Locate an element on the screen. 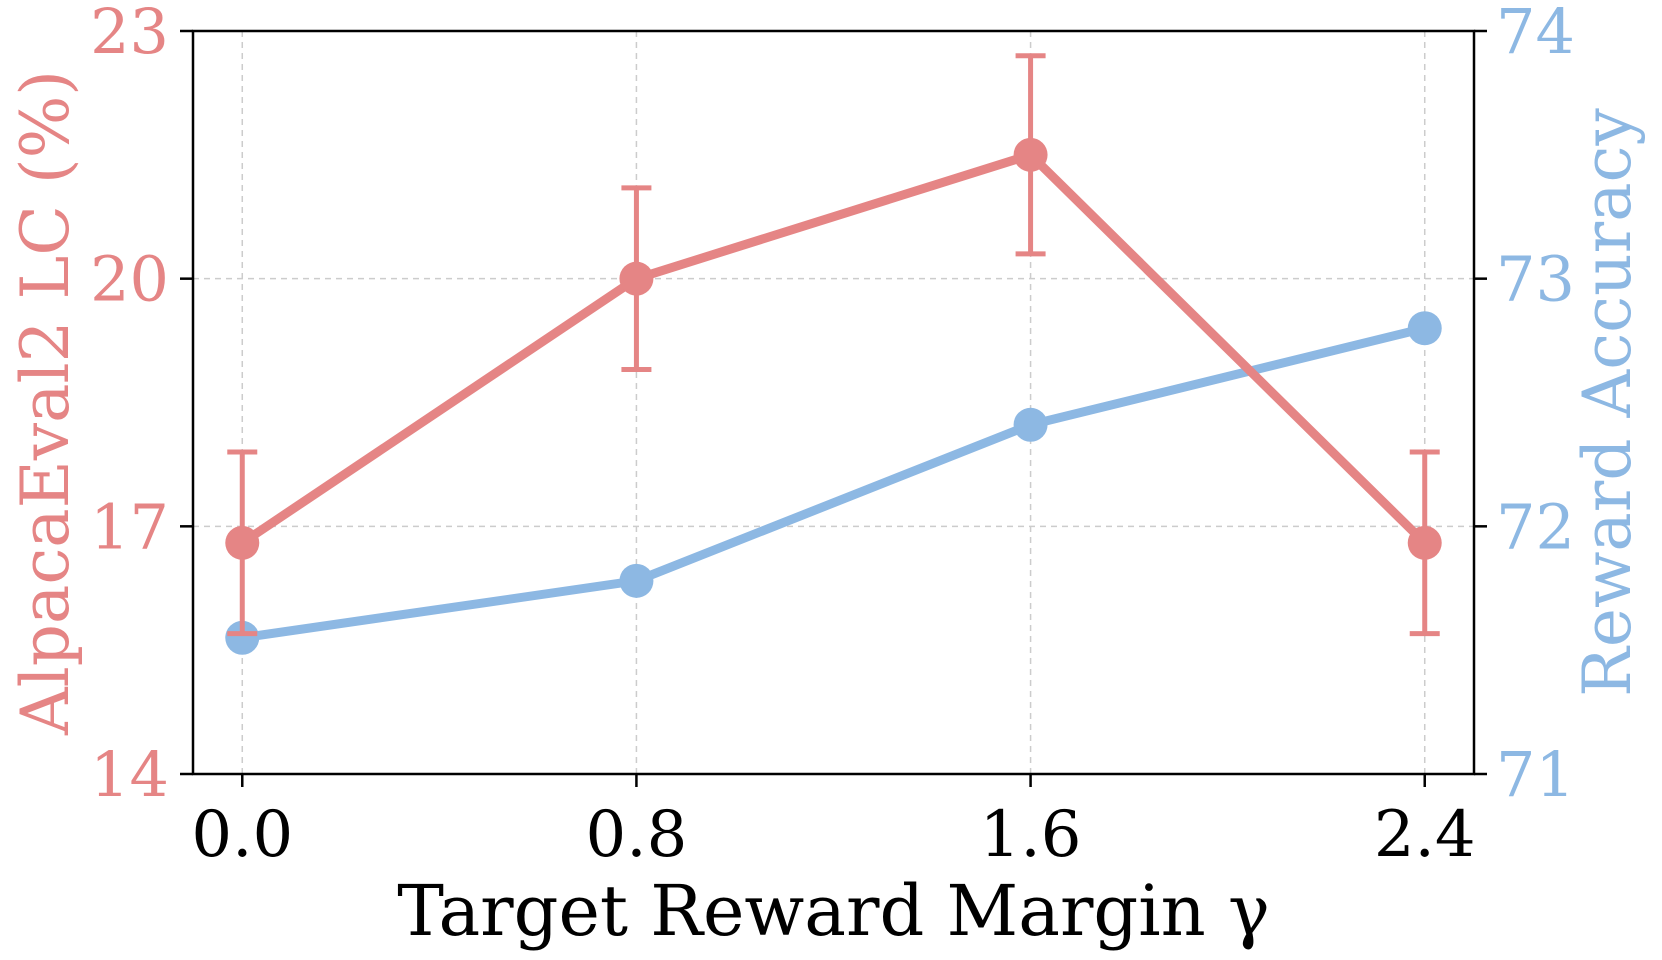  right-y-axis-label: Reward Accuracy is located at coordinates (1607, 401).